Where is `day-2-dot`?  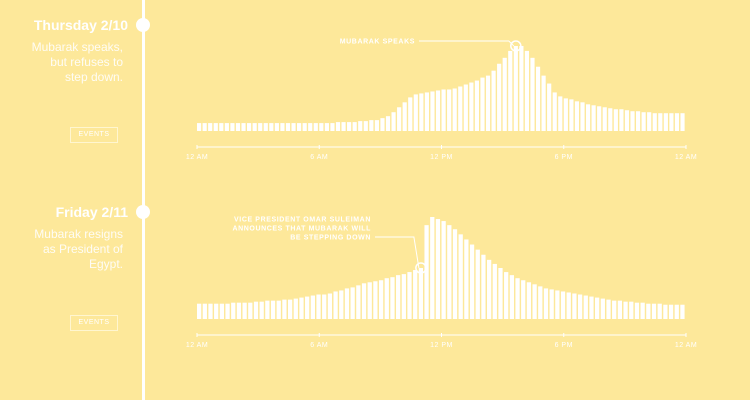 day-2-dot is located at coordinates (143, 212).